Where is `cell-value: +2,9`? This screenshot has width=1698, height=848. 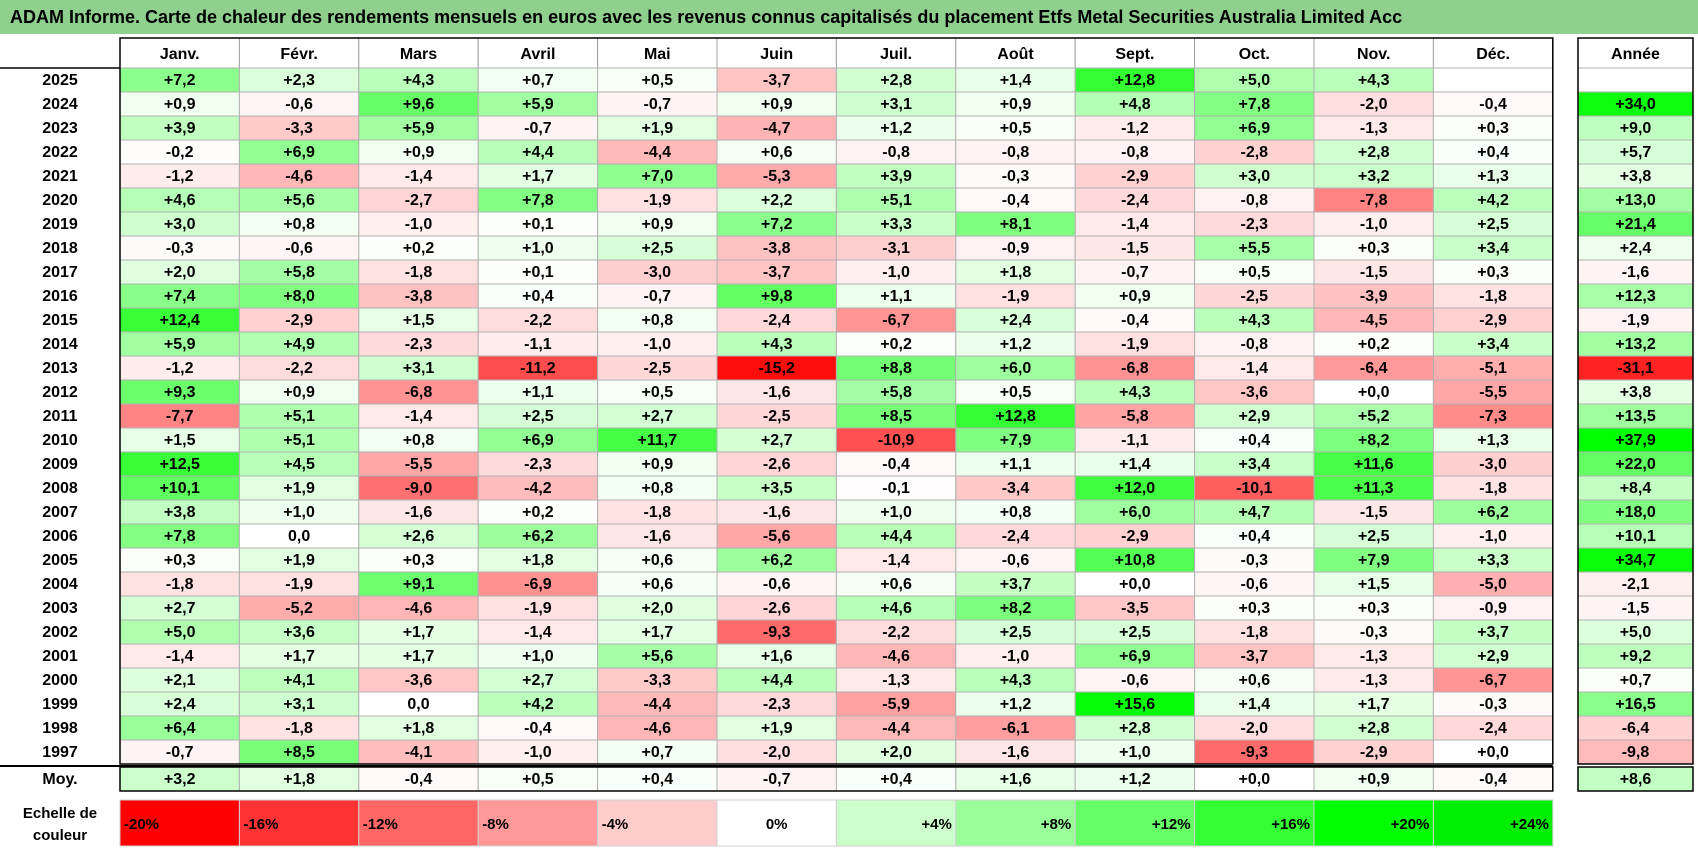
cell-value: +2,9 is located at coordinates (1493, 656).